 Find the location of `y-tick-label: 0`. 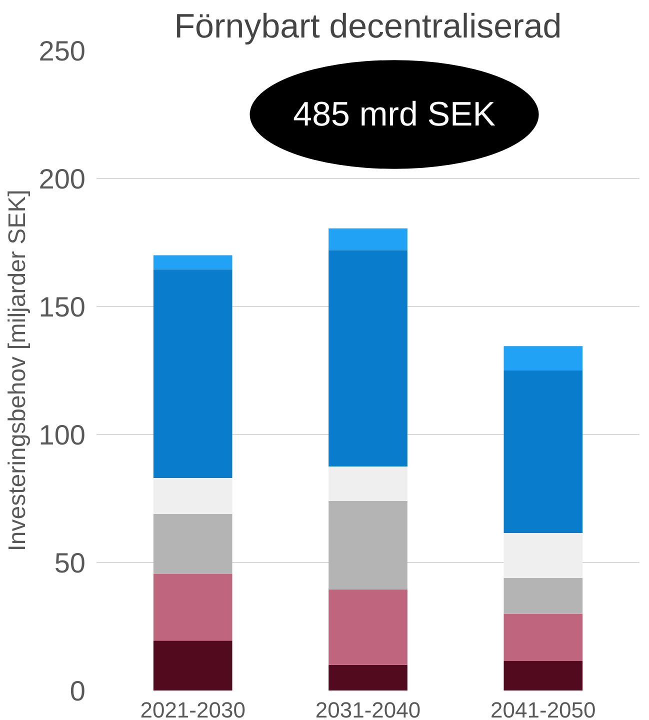

y-tick-label: 0 is located at coordinates (78, 691).